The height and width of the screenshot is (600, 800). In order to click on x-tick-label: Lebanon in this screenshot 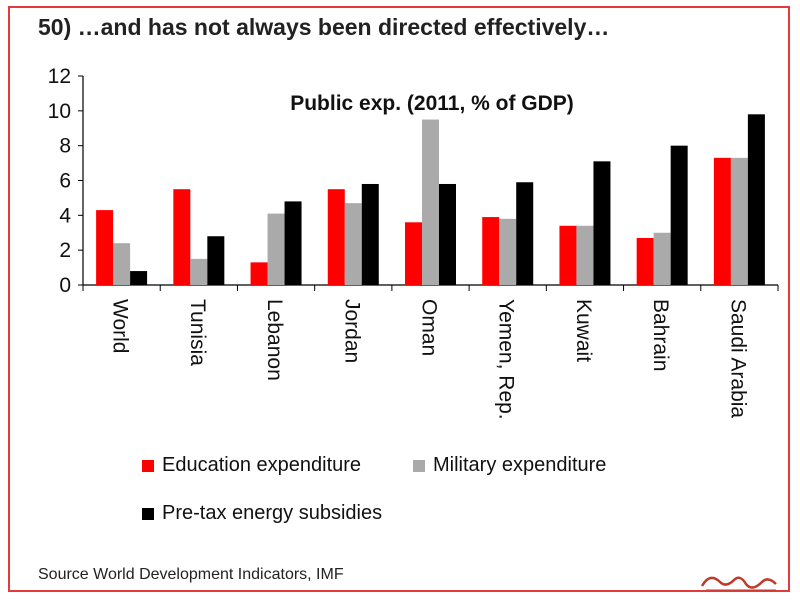, I will do `click(274, 340)`.